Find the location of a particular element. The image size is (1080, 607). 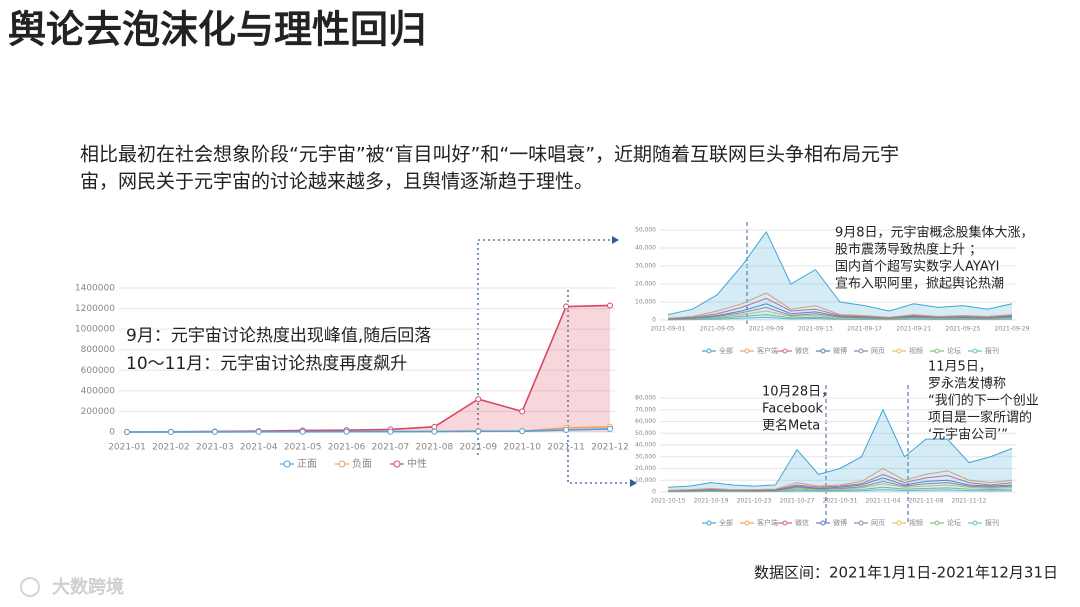

x-tick-label: 2021-10-31 is located at coordinates (840, 501).